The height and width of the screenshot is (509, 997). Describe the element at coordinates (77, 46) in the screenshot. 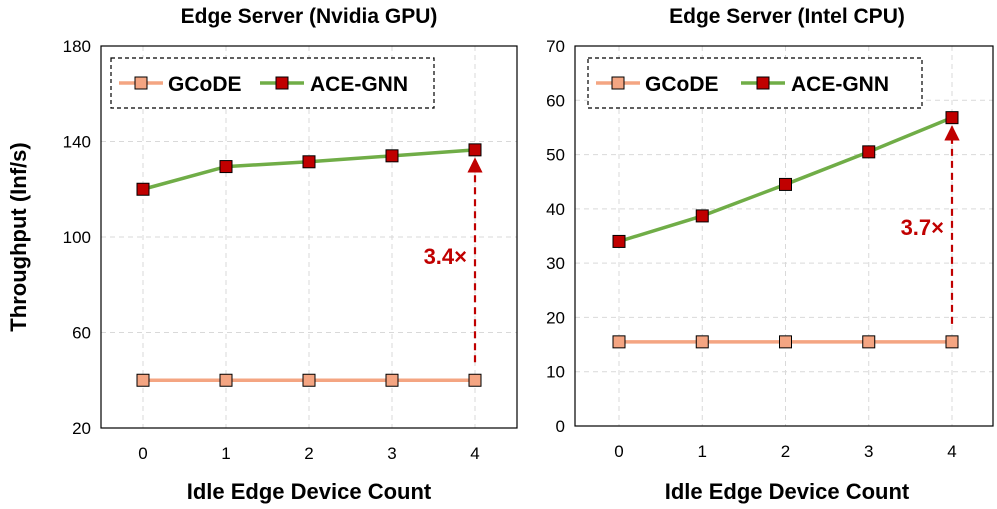

I see `y-tick-label: 180` at that location.